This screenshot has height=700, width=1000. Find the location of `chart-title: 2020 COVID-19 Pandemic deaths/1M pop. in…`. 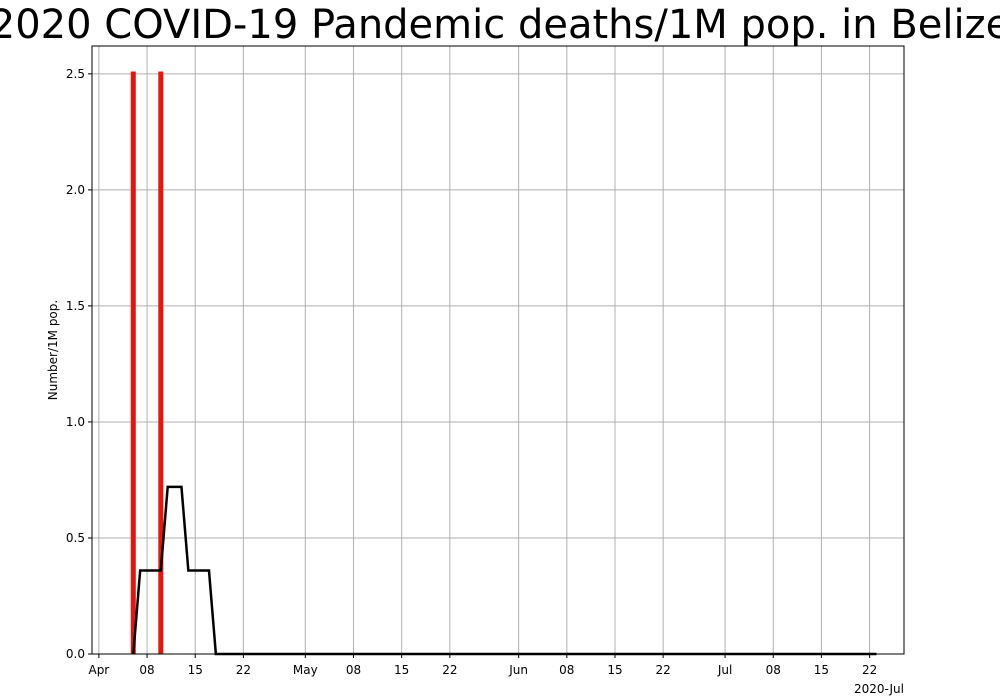

chart-title: 2020 COVID-19 Pandemic deaths/1M pop. in… is located at coordinates (500, 25).